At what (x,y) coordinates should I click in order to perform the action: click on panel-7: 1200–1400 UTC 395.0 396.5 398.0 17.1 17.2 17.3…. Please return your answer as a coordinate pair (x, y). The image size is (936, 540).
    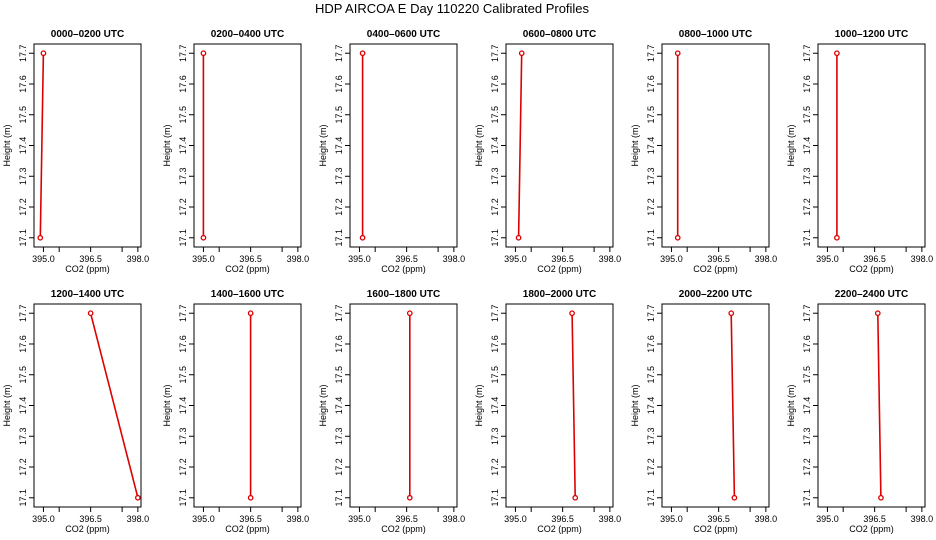
    Looking at the image, I should click on (75, 411).